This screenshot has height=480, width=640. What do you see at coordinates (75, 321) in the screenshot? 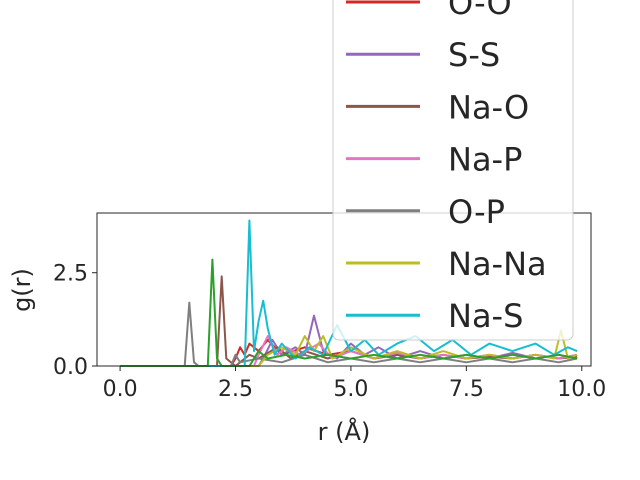
I see `y-axis: 0.0 2.5` at bounding box center [75, 321].